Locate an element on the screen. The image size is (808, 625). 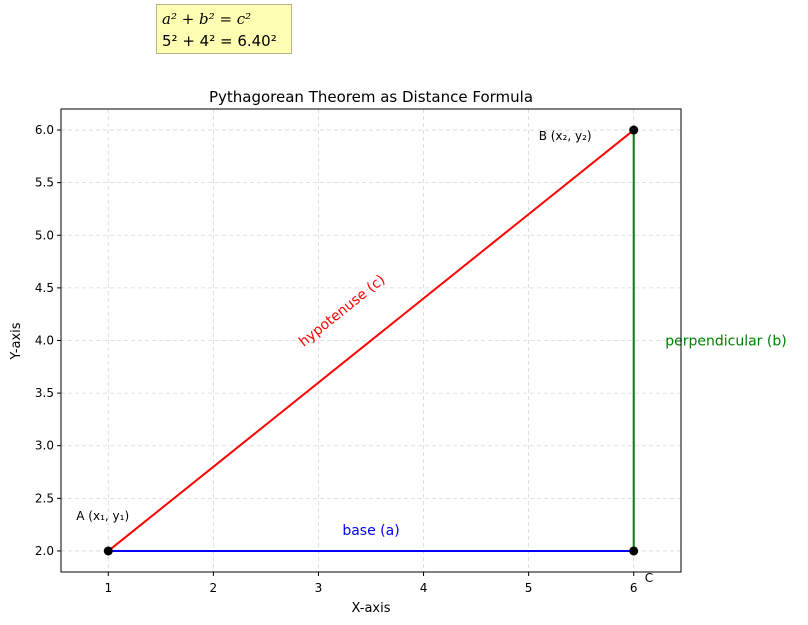
point-label: A (x₁, y₁) is located at coordinates (102, 516).